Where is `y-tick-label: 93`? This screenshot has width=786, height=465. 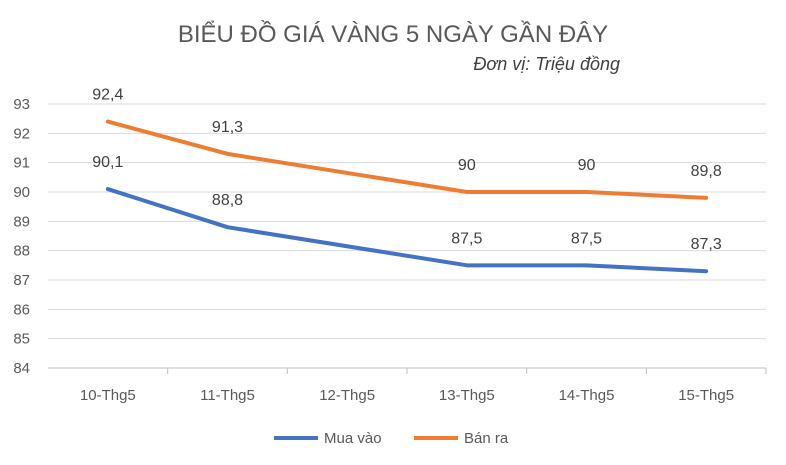 y-tick-label: 93 is located at coordinates (21, 104).